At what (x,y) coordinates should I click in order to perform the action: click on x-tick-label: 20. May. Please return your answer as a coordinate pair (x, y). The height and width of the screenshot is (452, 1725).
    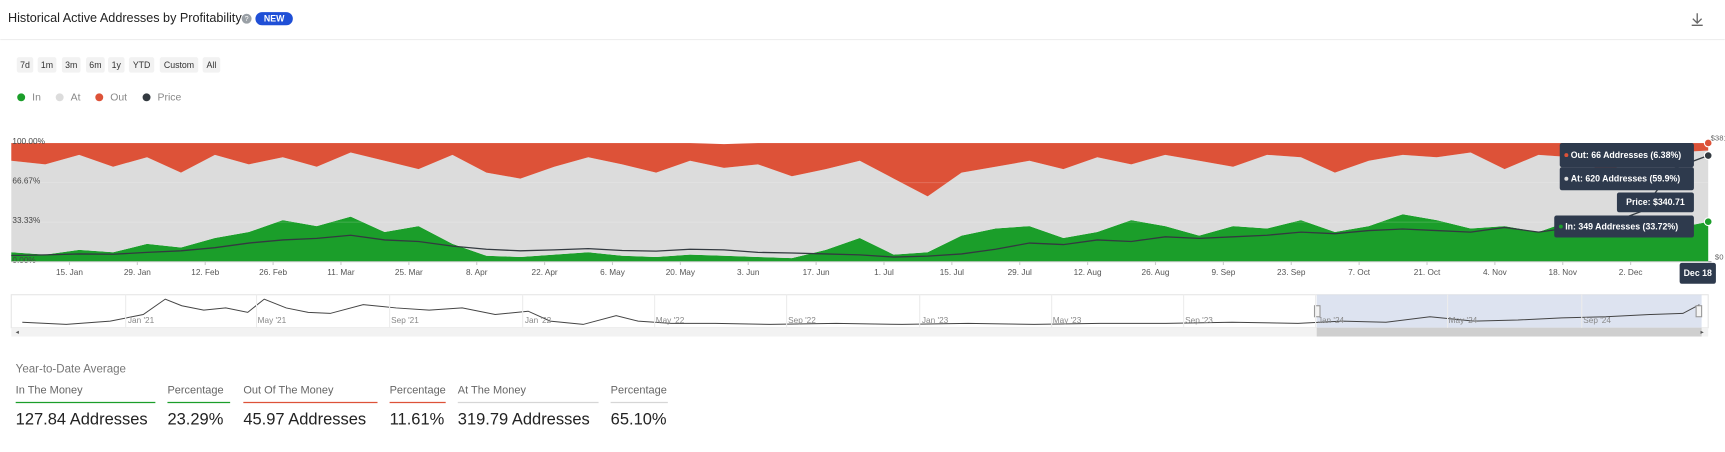
    Looking at the image, I should click on (681, 272).